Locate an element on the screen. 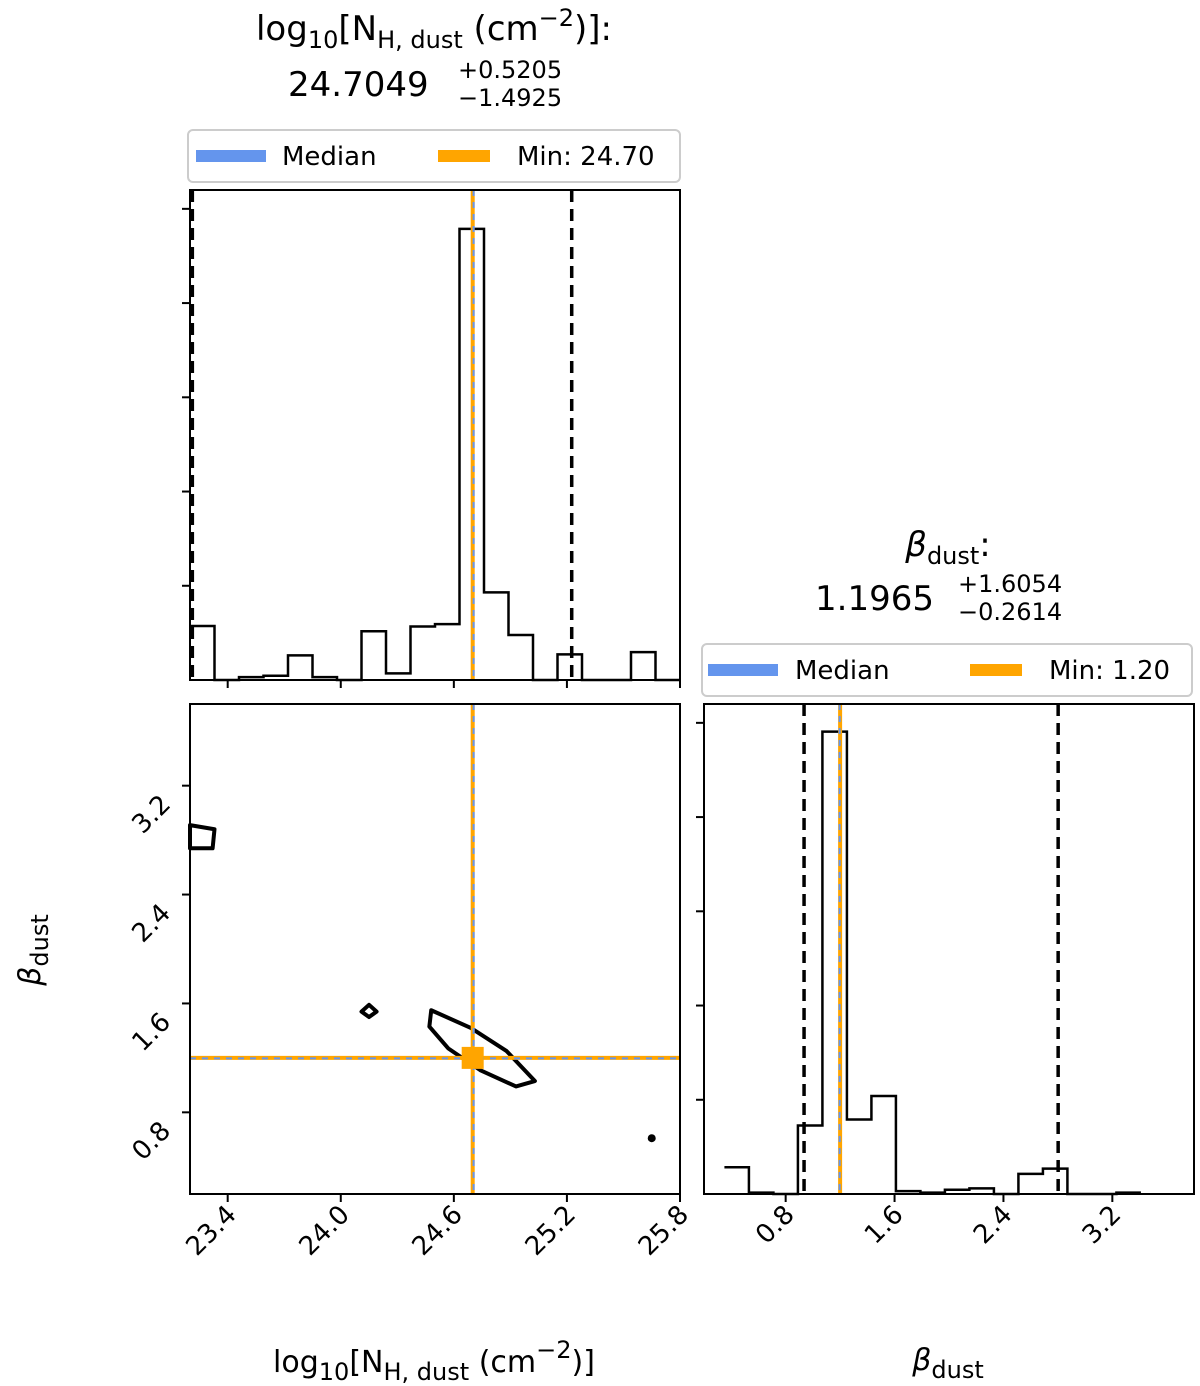  nh-axis-label-log: log is located at coordinates (296, 1362).